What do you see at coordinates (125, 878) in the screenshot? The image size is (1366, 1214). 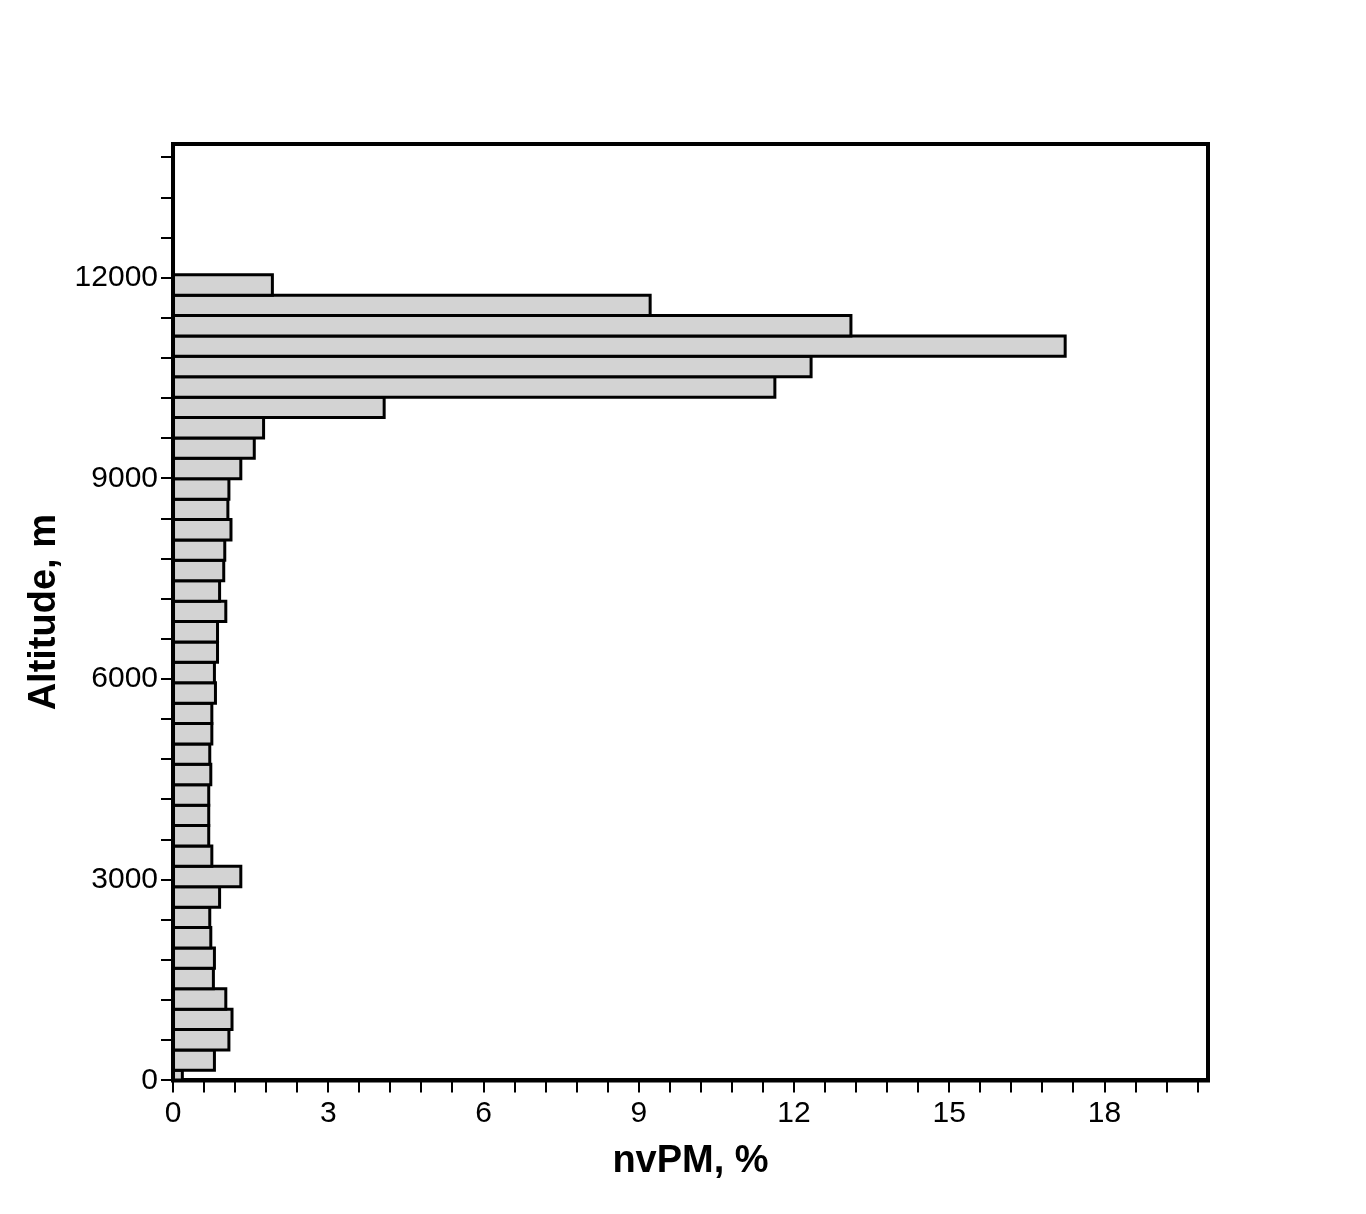 I see `y-tick-label: 3000` at bounding box center [125, 878].